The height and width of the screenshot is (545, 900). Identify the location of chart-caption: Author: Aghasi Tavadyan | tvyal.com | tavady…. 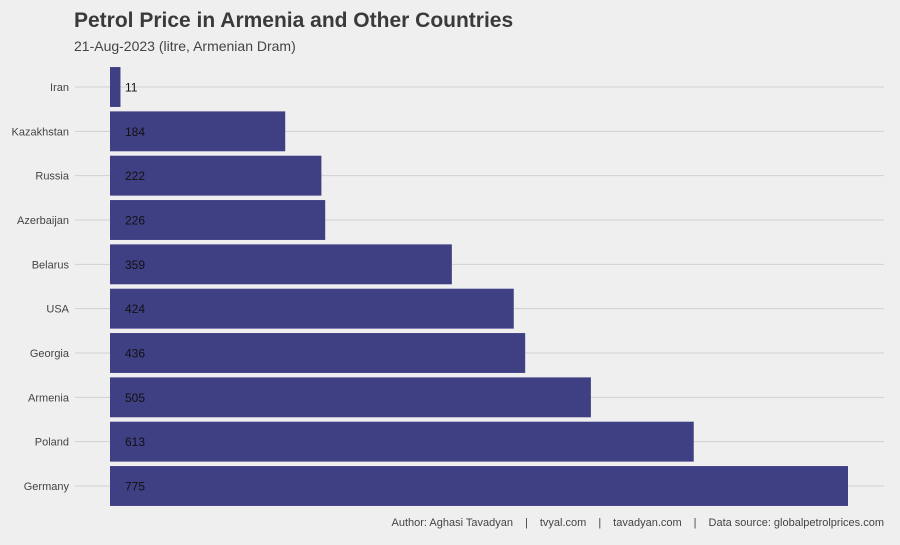
(637, 523).